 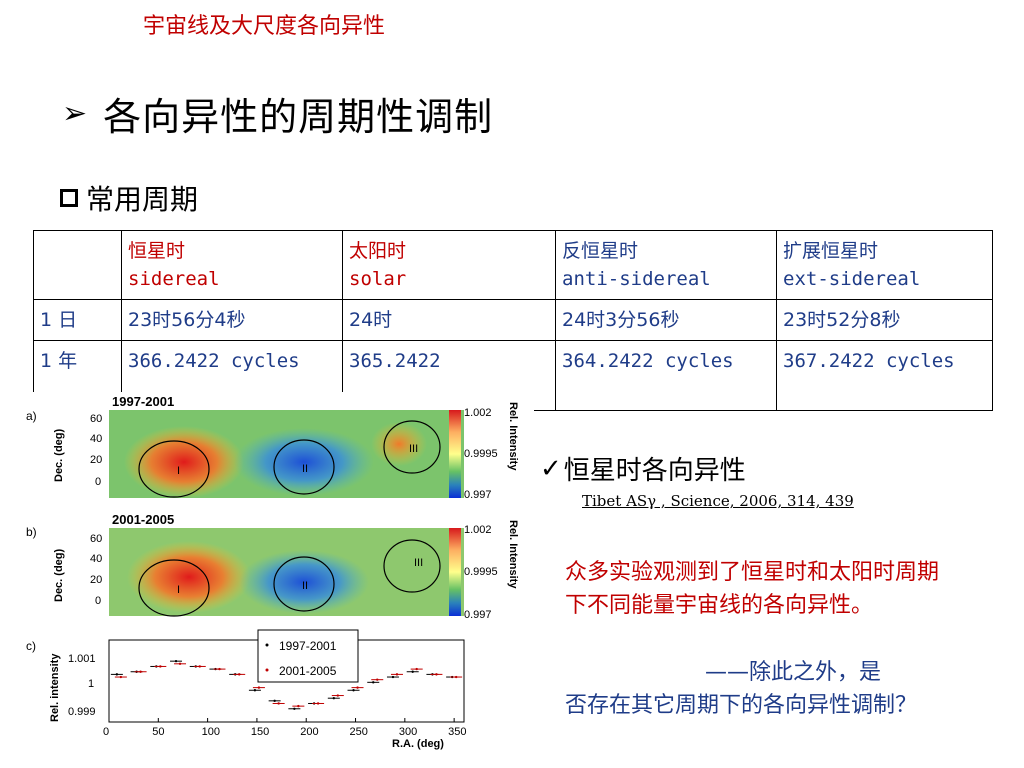 What do you see at coordinates (267, 645) in the screenshot?
I see `legend-marker-1997` at bounding box center [267, 645].